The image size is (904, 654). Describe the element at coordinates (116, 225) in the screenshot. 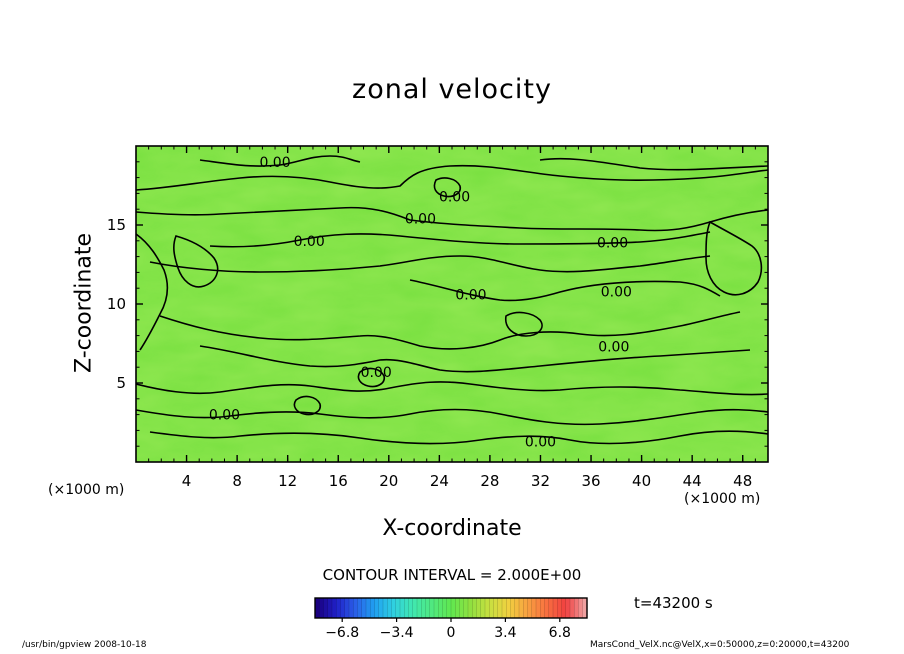

I see `y-tick-label: 15` at that location.